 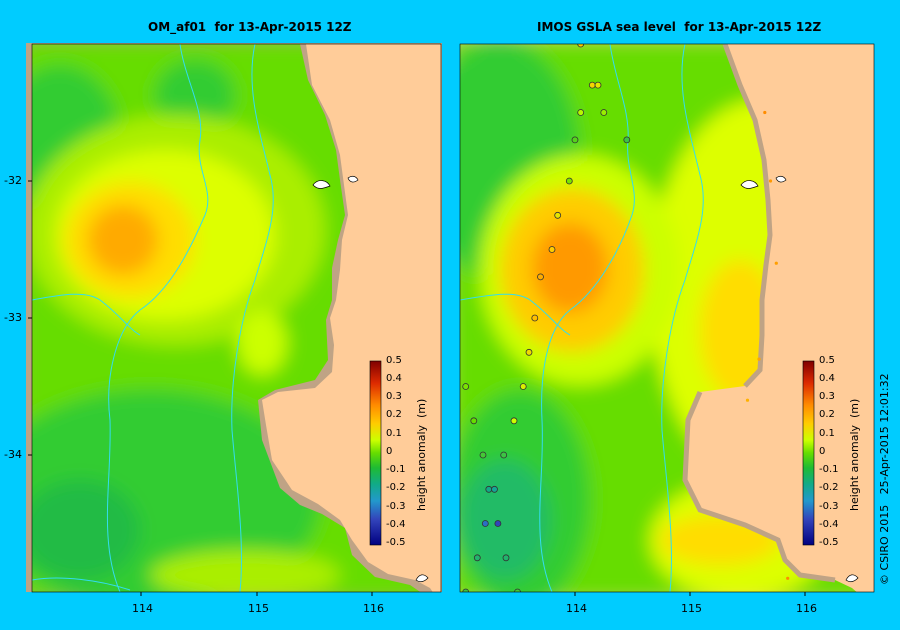 I want to click on y-tick-label: -34, so click(x=13, y=454).